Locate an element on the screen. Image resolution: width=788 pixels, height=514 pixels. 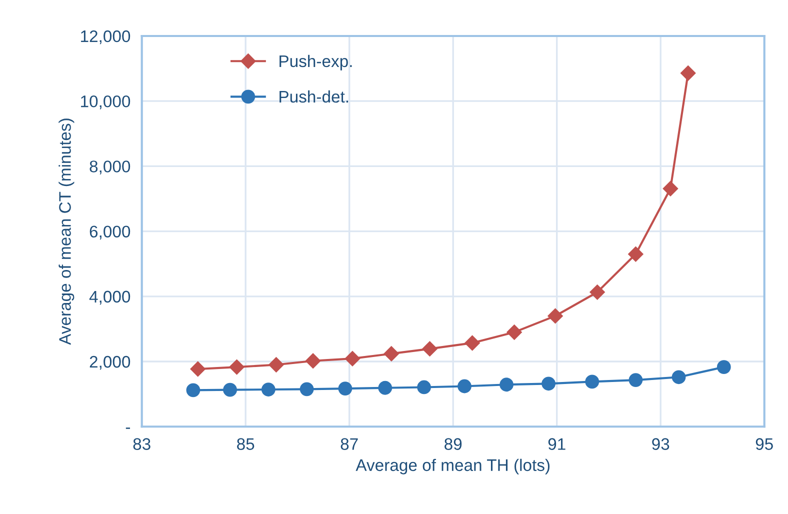
x-tick-label: 95 is located at coordinates (764, 444).